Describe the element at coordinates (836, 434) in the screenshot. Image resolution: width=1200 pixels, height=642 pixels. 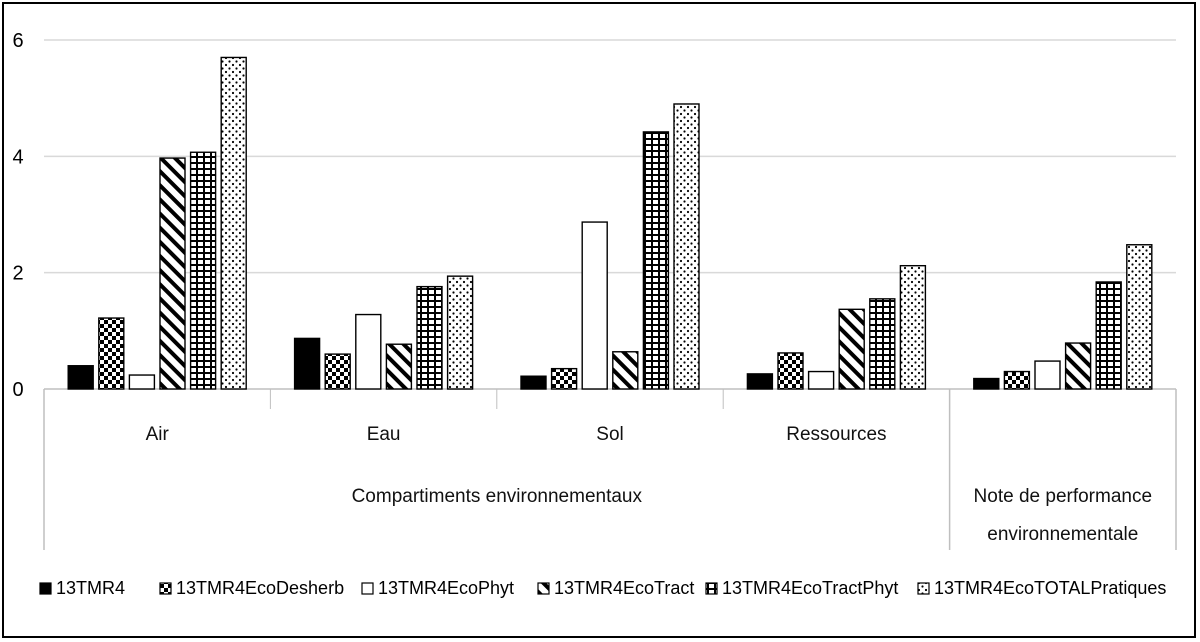
I see `category-label: Ressources` at that location.